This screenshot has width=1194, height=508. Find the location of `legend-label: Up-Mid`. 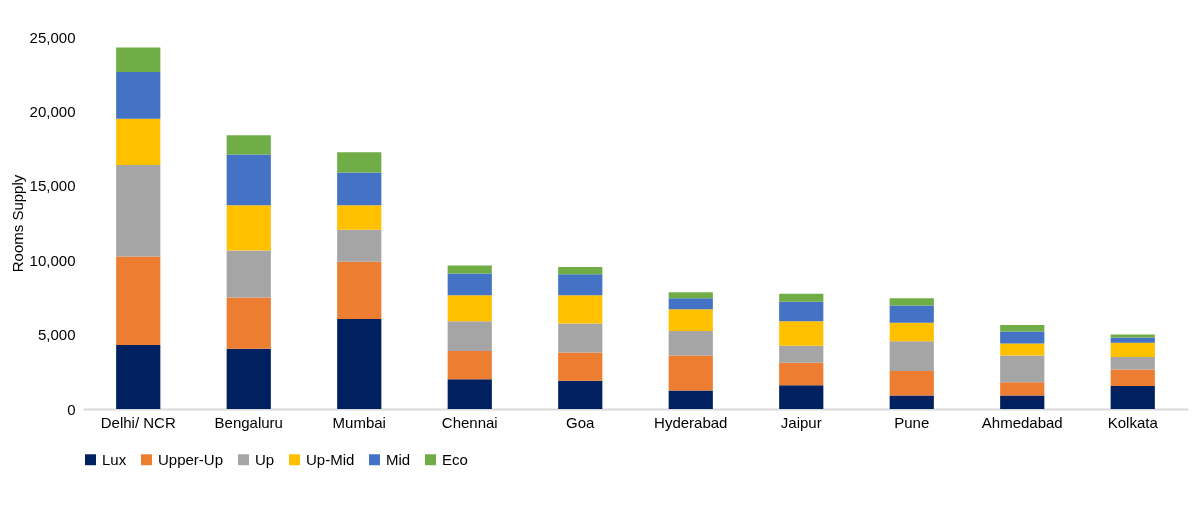

legend-label: Up-Mid is located at coordinates (330, 459).